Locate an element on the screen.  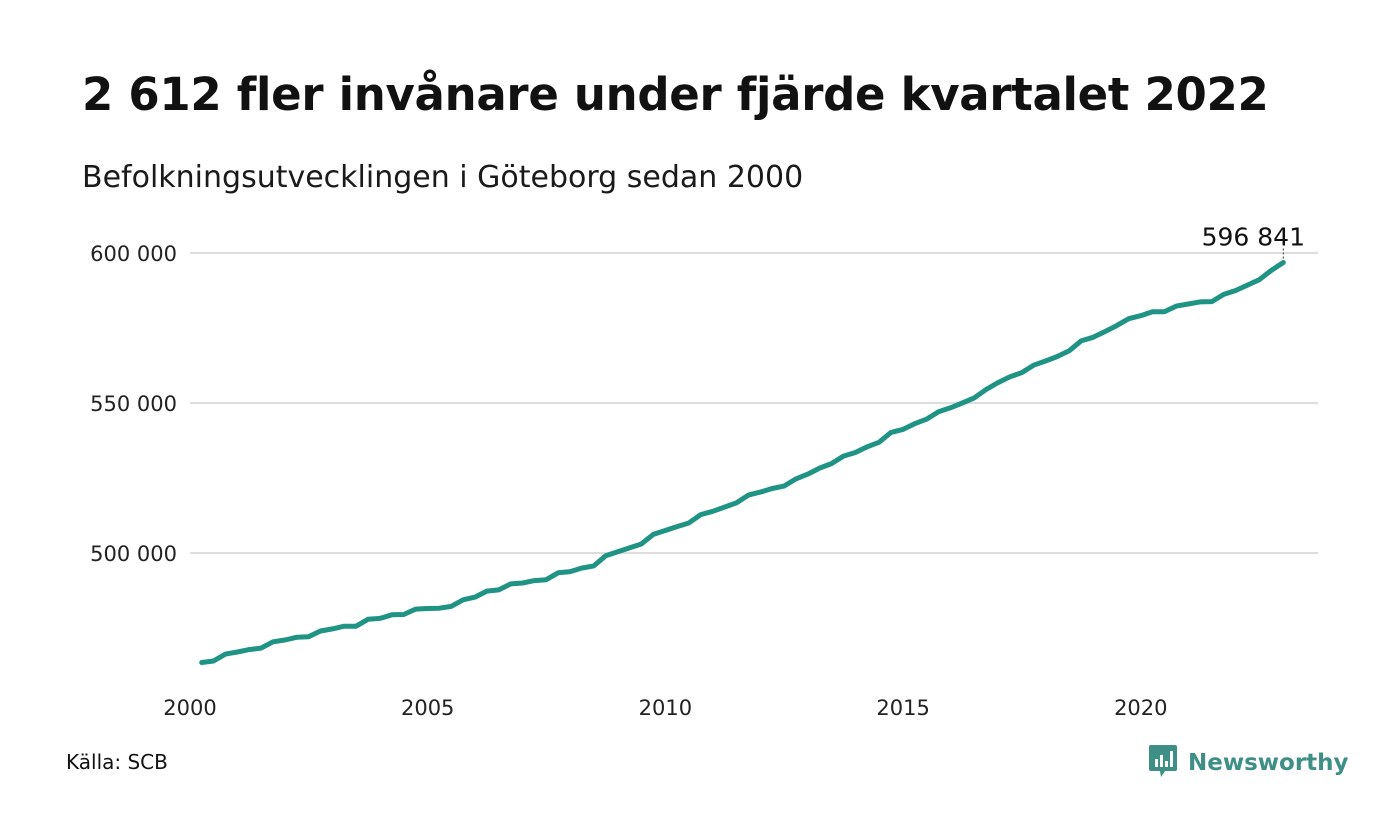
source-note: Källa: SCB is located at coordinates (117, 762).